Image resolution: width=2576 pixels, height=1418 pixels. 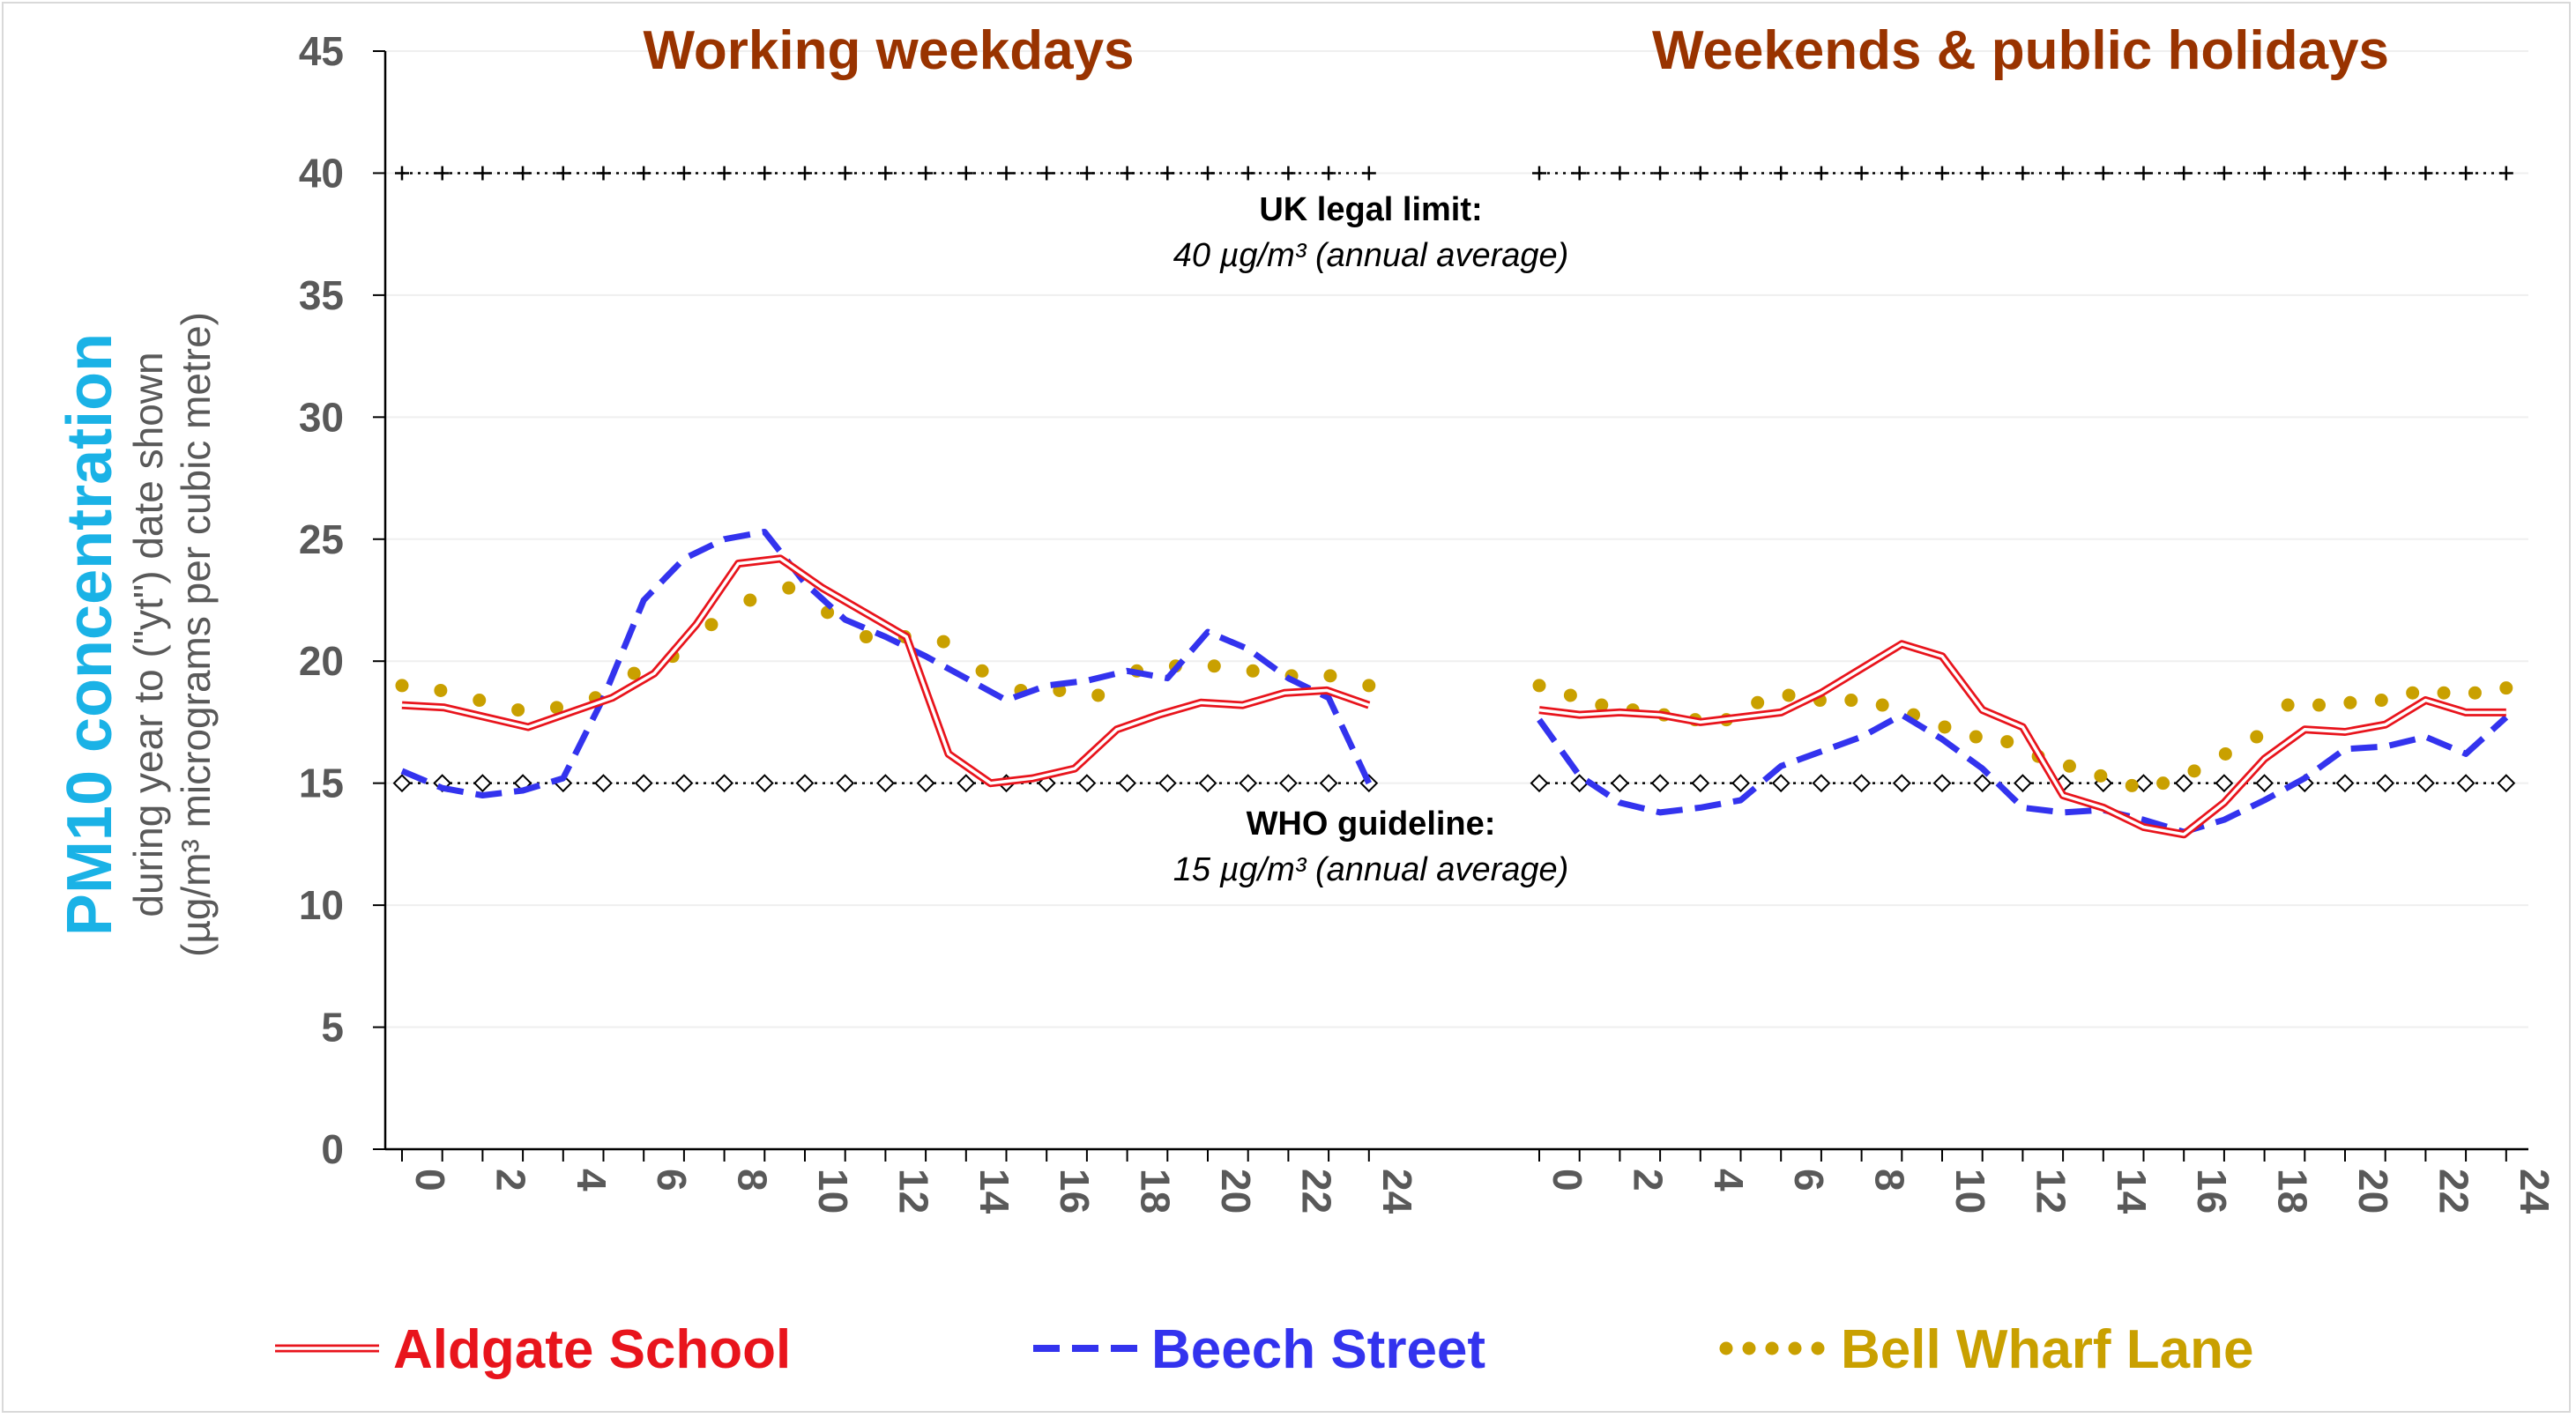 I want to click on x-tick-label-group-p1-16: 16, so click(x=2212, y=1191).